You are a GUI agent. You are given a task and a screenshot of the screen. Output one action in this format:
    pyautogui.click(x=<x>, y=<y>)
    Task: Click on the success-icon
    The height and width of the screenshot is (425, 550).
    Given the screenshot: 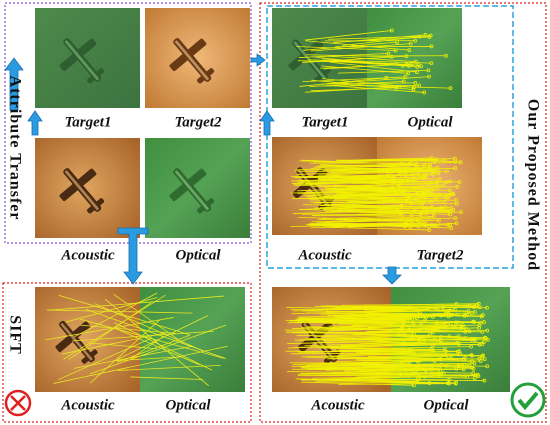 What is the action you would take?
    pyautogui.click(x=528, y=400)
    